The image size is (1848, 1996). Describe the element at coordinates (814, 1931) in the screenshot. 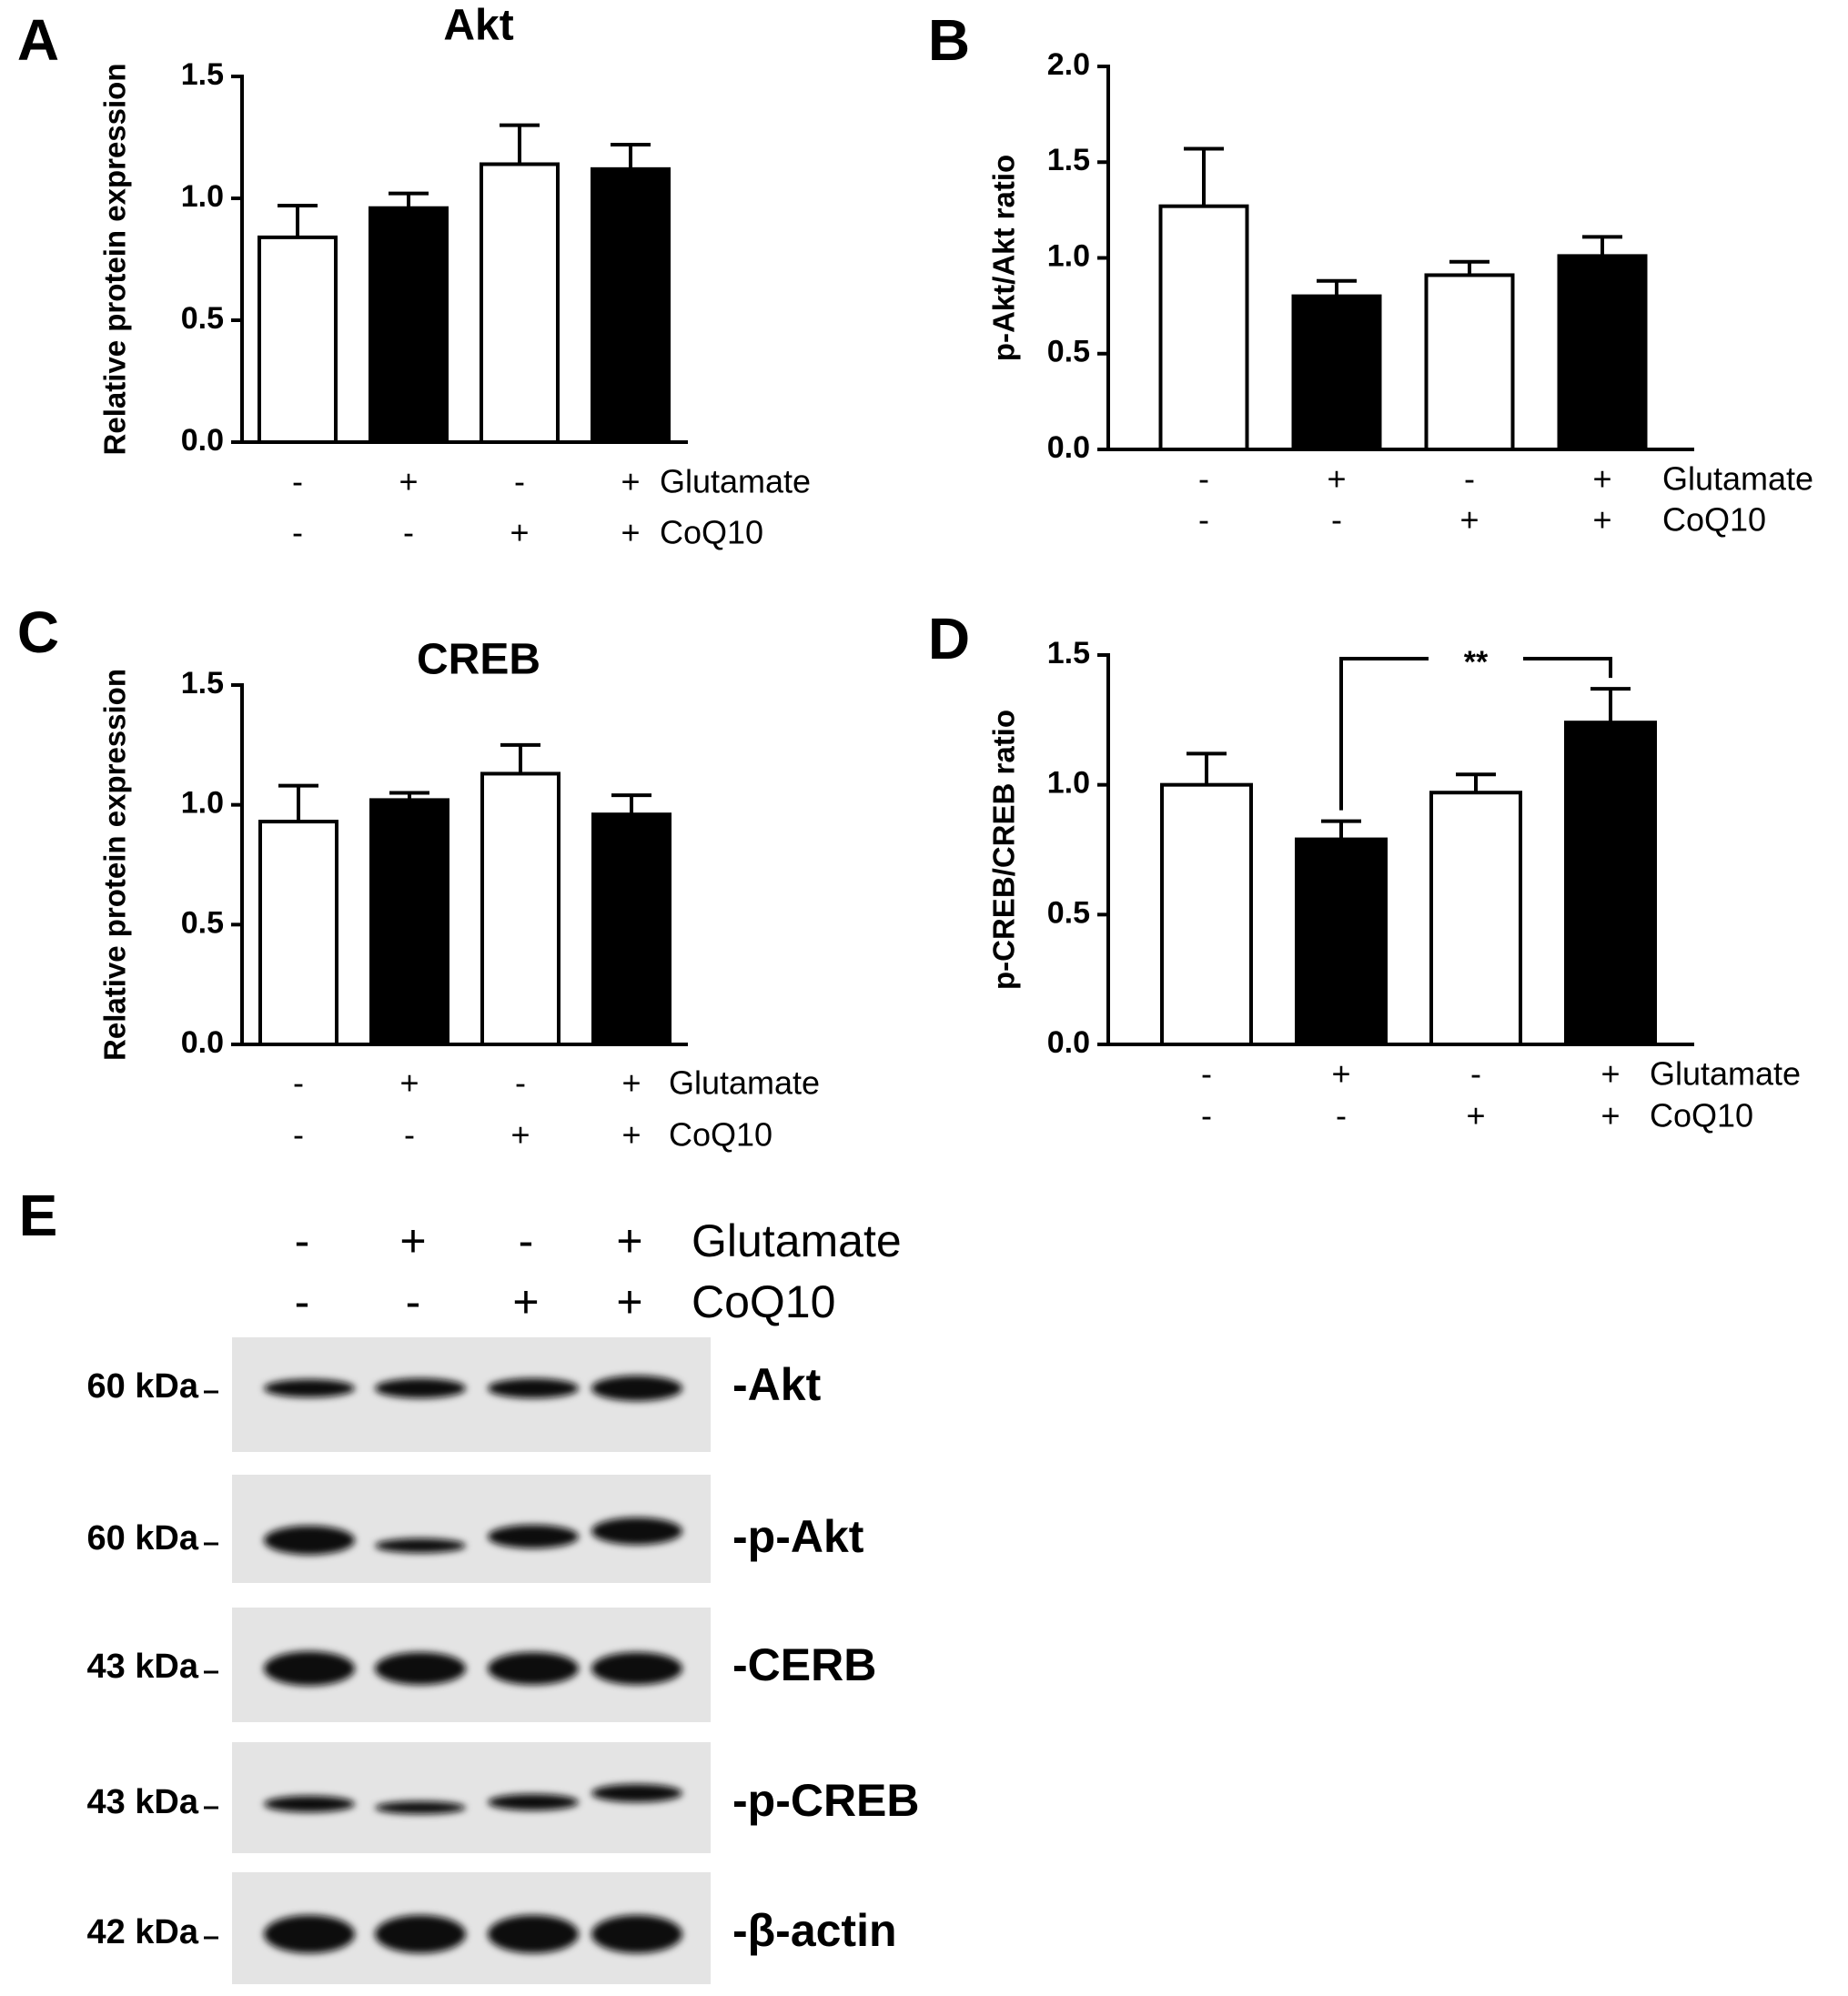

I see `blot-label: -β-actin` at that location.